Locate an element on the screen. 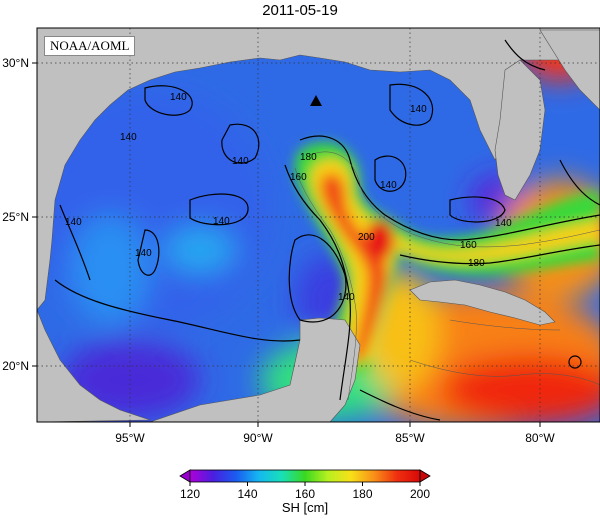 The image size is (600, 523). colorbar-low-arrow is located at coordinates (185, 476).